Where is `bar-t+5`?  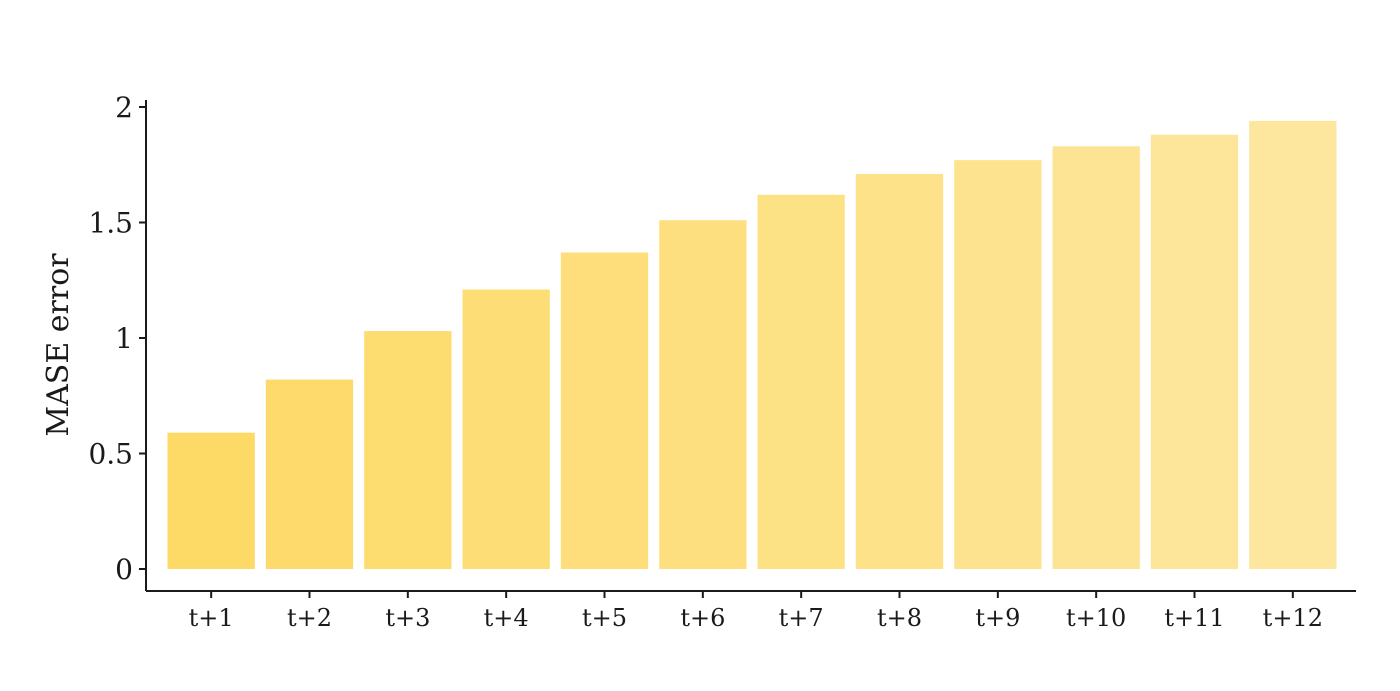
bar-t+5 is located at coordinates (604, 410).